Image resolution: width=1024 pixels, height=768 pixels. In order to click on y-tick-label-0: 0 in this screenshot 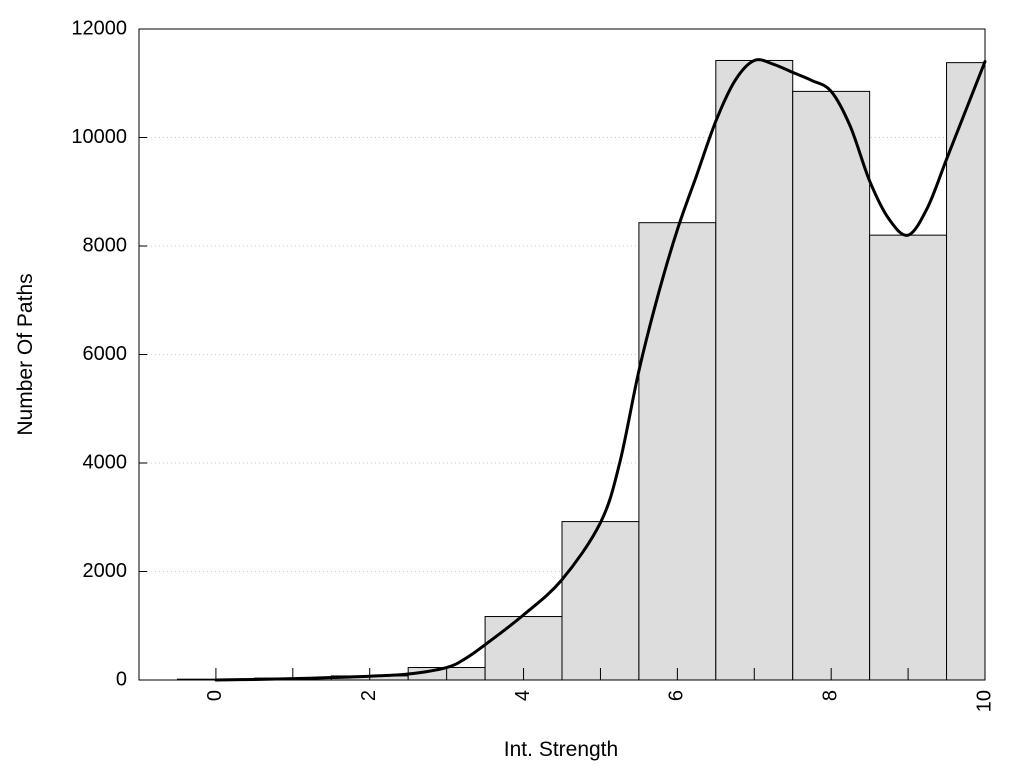, I will do `click(121, 679)`.